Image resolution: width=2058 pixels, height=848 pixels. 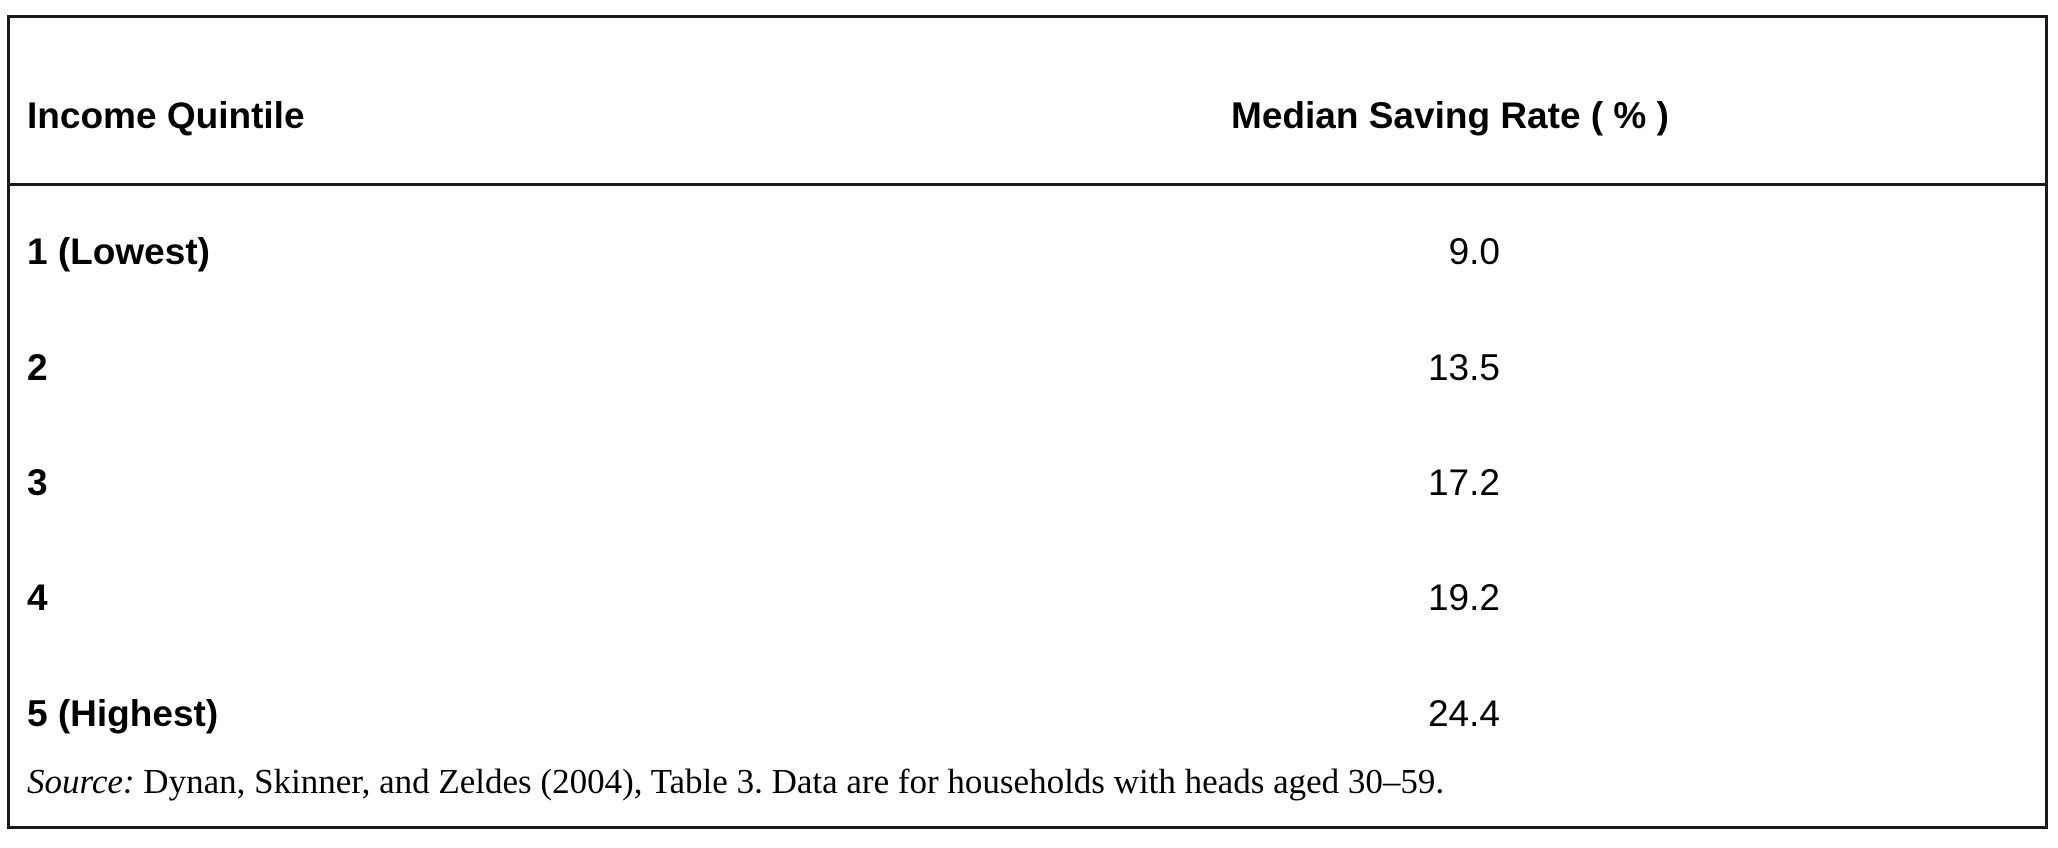 I want to click on row-value-saving-rate: 19.2, so click(x=1463, y=597).